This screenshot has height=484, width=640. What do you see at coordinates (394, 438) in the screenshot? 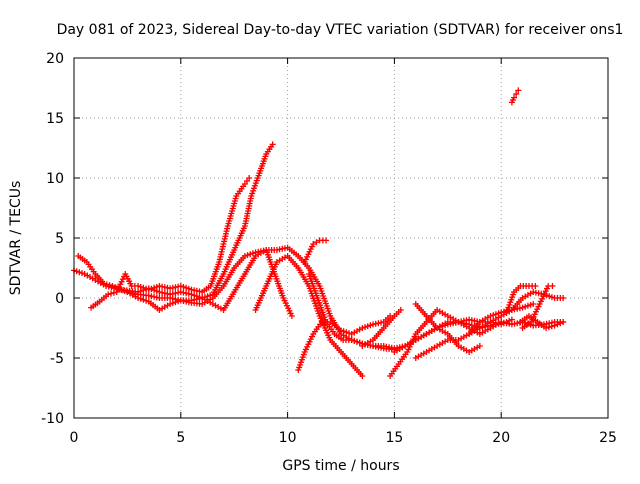
I see `x-tick-label: 15` at bounding box center [394, 438].